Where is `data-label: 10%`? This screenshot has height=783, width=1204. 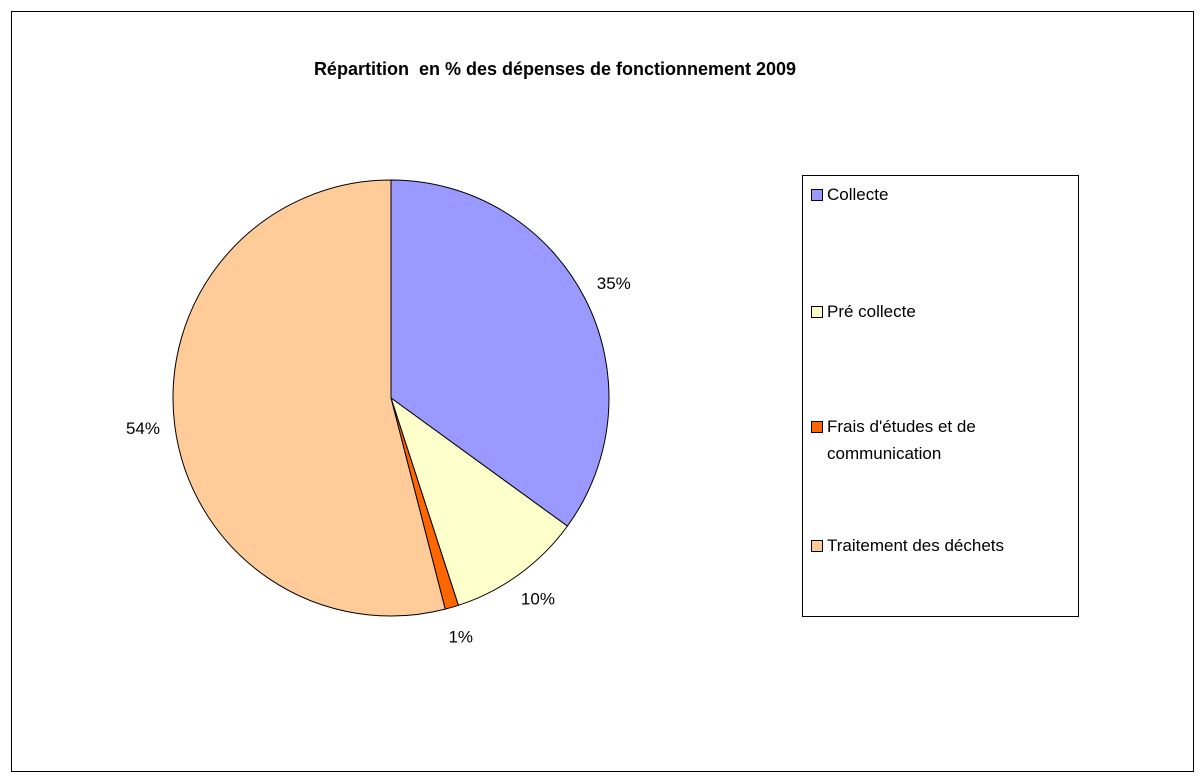
data-label: 10% is located at coordinates (538, 599).